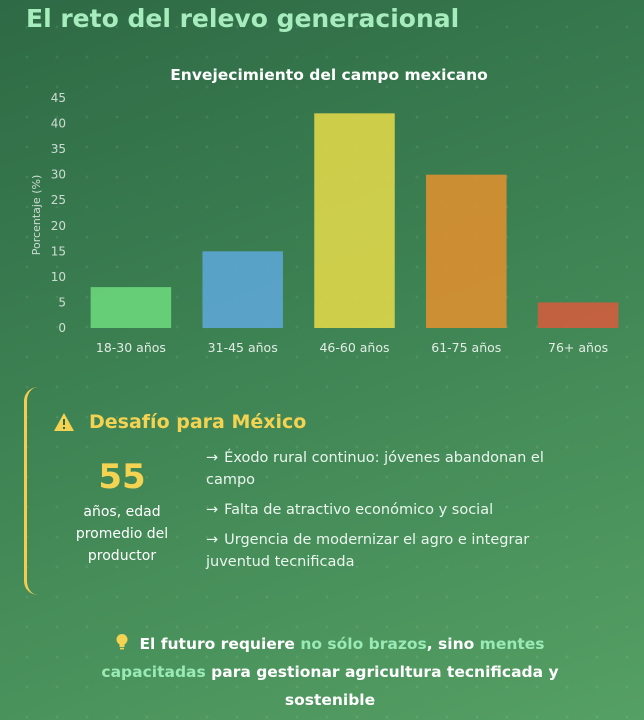 The width and height of the screenshot is (644, 720). Describe the element at coordinates (354, 347) in the screenshot. I see `x-tick-label: 46-60 años` at that location.